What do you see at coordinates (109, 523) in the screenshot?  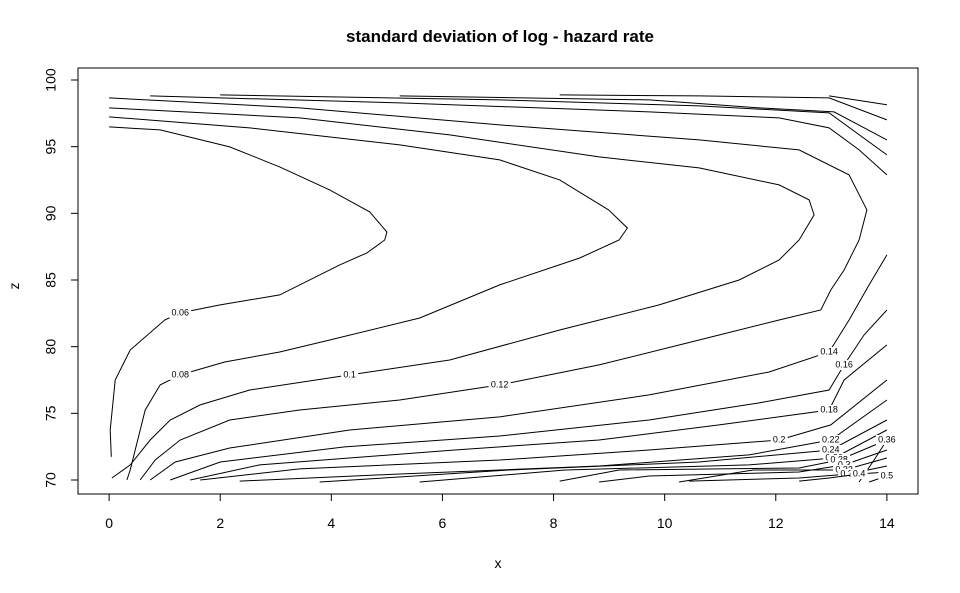 I see `x-tick-label: 0` at bounding box center [109, 523].